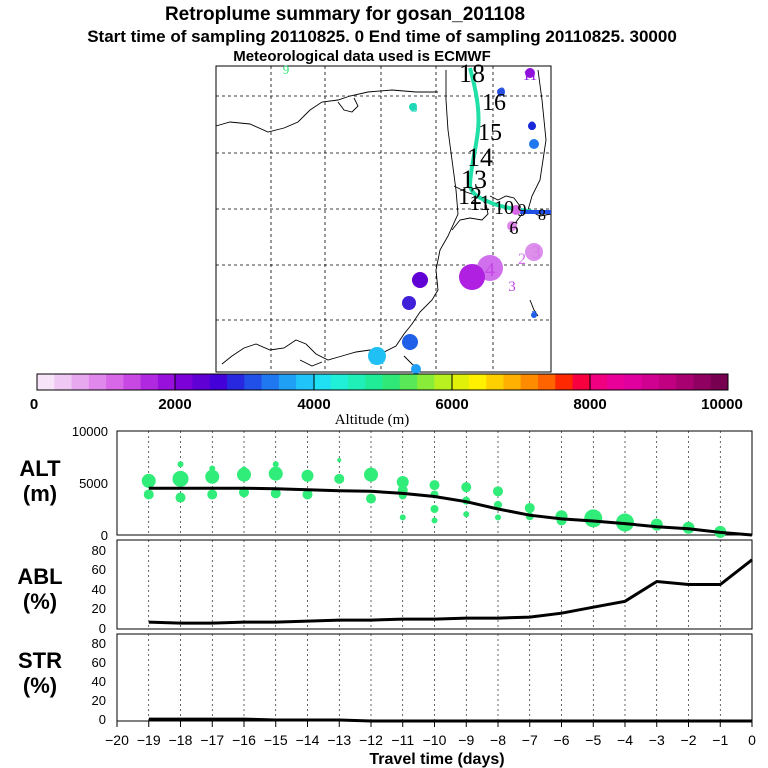  What do you see at coordinates (104, 535) in the screenshot?
I see `alt-ytick: 0` at bounding box center [104, 535].